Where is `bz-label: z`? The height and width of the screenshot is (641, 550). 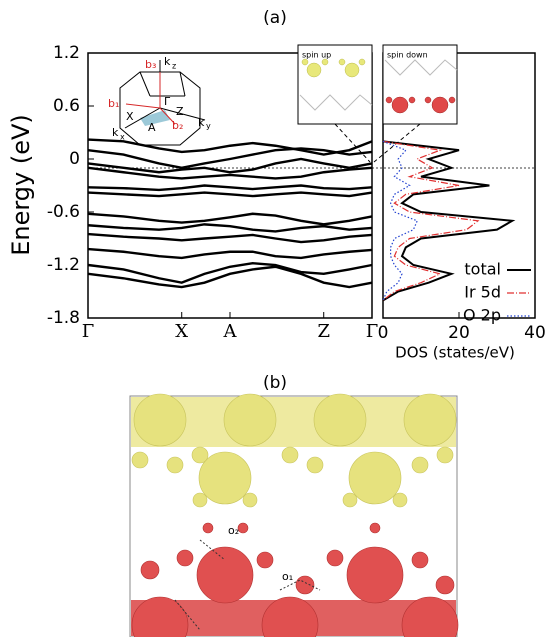 bz-label: z is located at coordinates (174, 66).